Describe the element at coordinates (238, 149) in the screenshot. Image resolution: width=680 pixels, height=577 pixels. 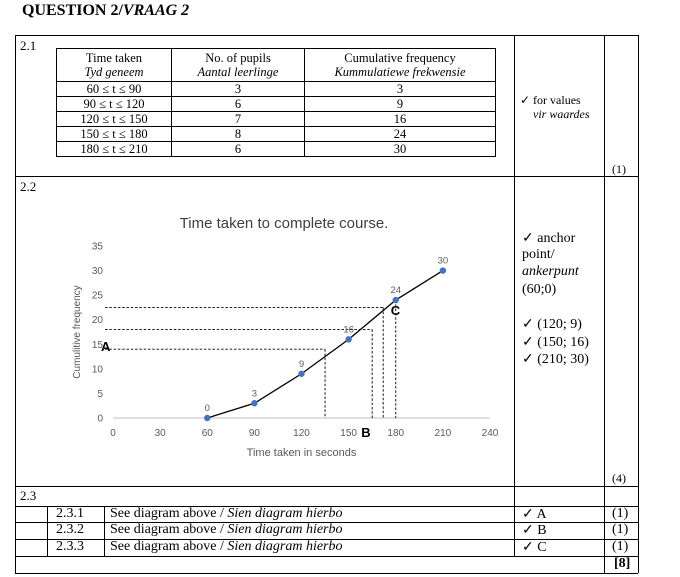
I see `cell-pupils: 6` at that location.